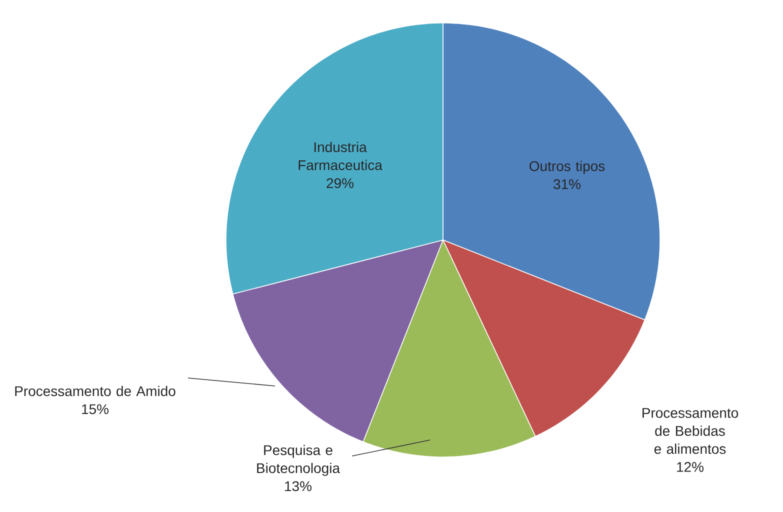 This screenshot has width=783, height=512. Describe the element at coordinates (298, 460) in the screenshot. I see `slice-label: Pesquisa e Biotecnologia` at that location.